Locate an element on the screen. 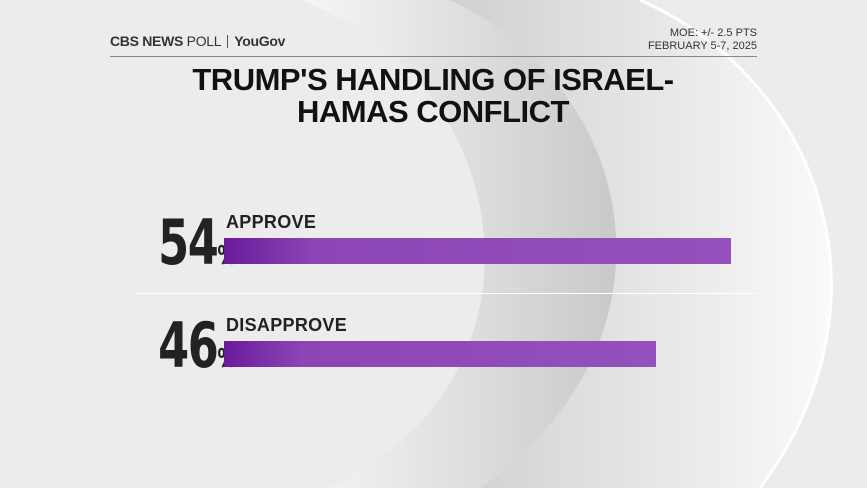 The image size is (867, 488). moe: MOE: +/- 2.5 PTS is located at coordinates (713, 33).